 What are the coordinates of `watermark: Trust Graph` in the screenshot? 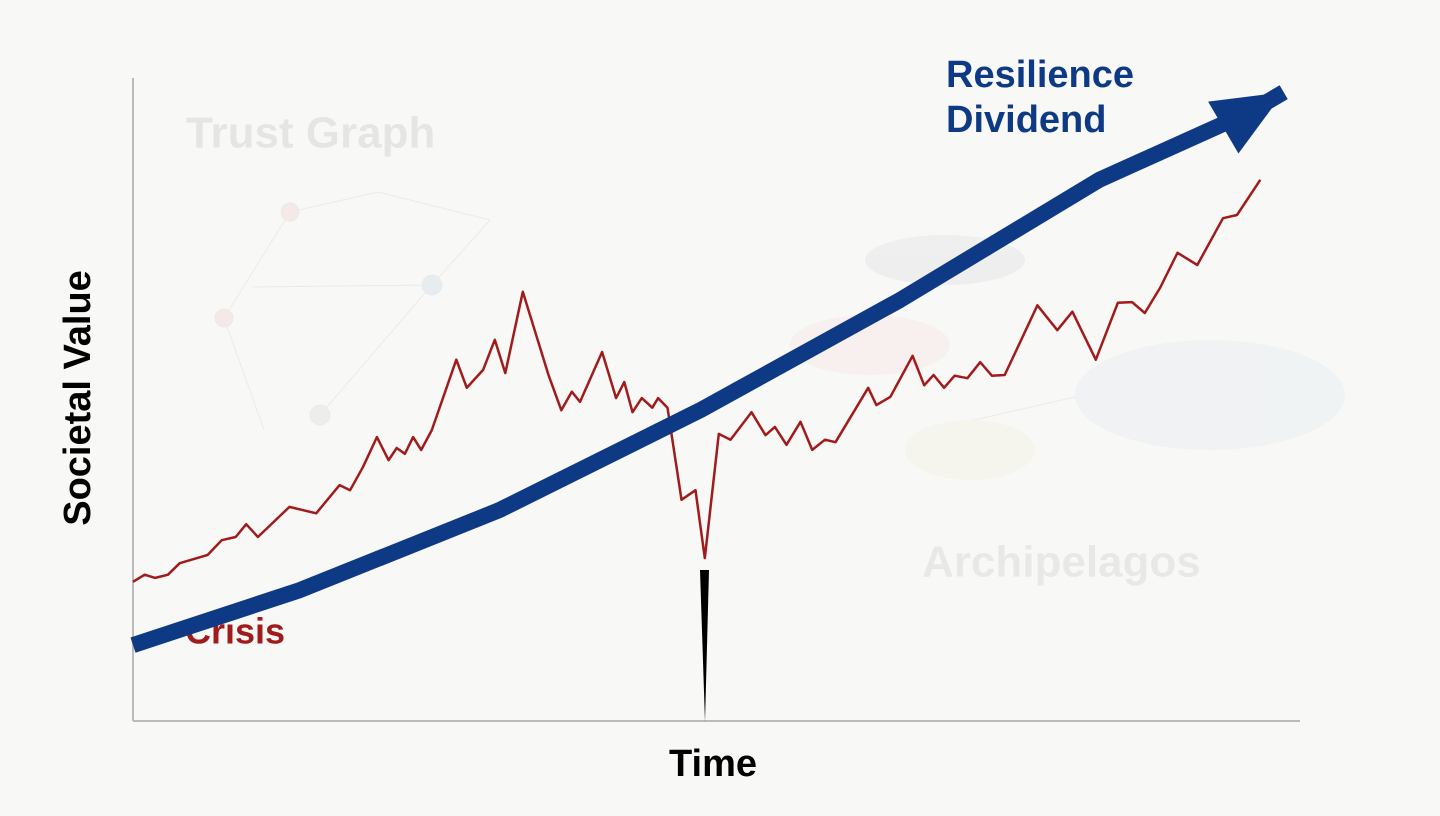 It's located at (310, 133).